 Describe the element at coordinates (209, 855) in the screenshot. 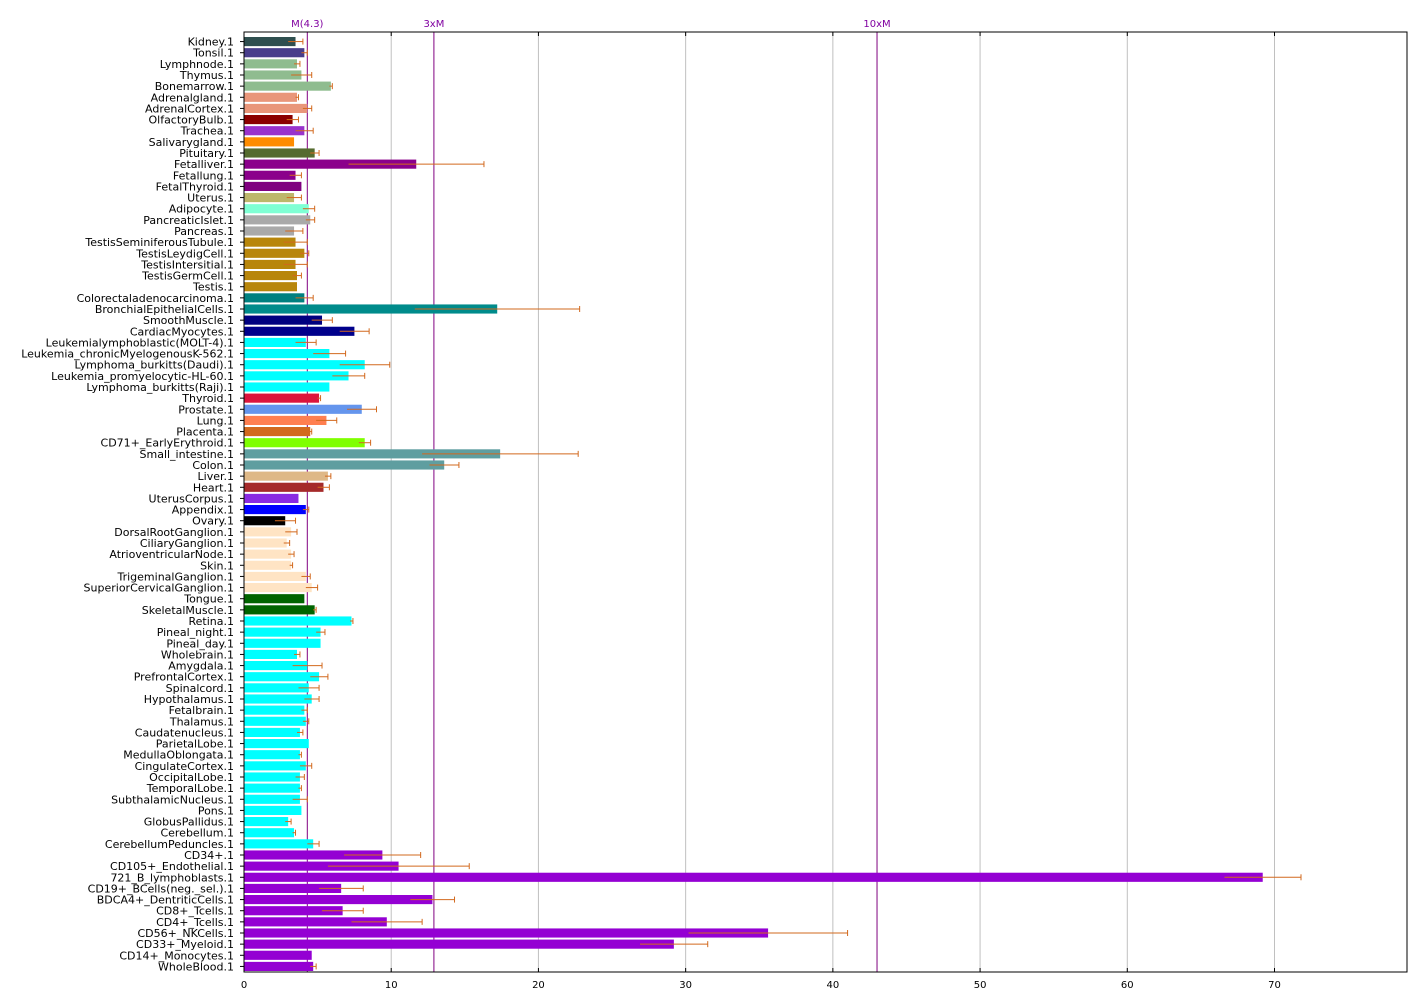

I see `category-label: CD34+.1` at that location.